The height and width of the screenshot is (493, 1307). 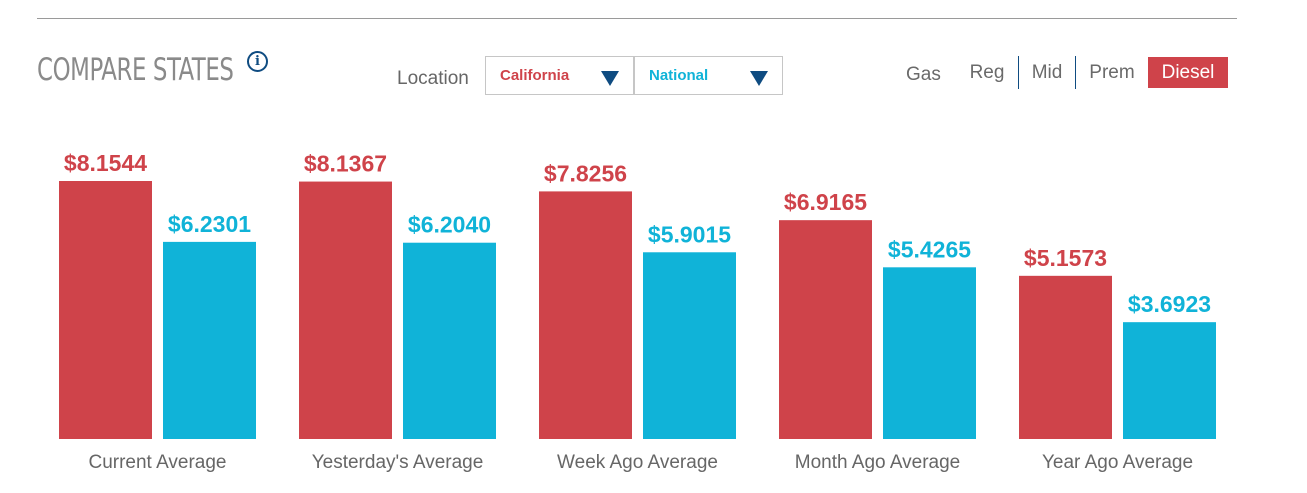 I want to click on location-label: Location, so click(x=433, y=78).